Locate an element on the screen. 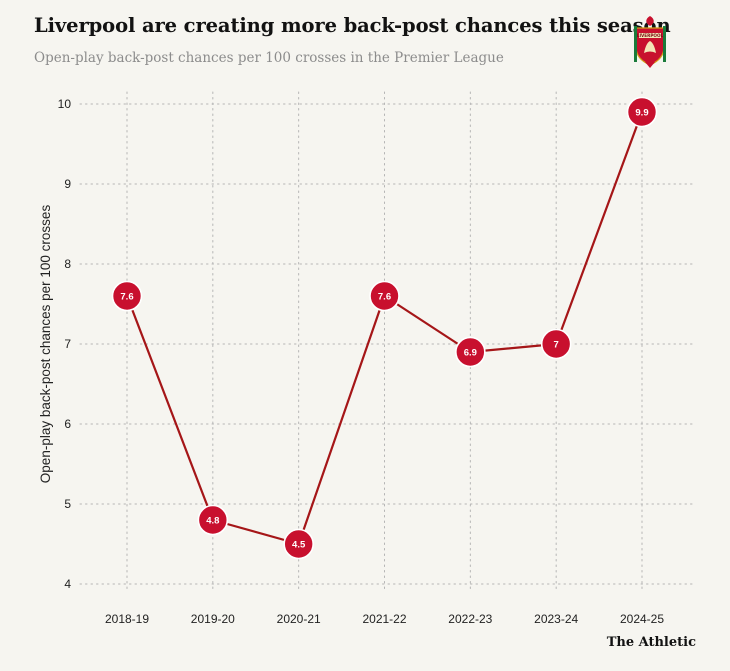 This screenshot has width=730, height=671. x-tick-label-2018-19: 2018-19 is located at coordinates (127, 619).